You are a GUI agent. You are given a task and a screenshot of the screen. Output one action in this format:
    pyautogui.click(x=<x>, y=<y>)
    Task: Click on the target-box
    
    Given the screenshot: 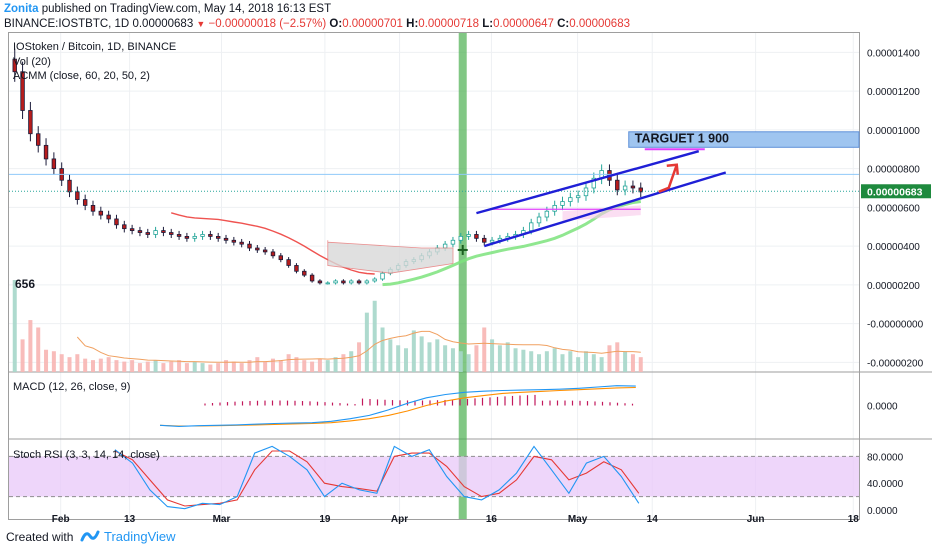 What is the action you would take?
    pyautogui.click(x=744, y=139)
    